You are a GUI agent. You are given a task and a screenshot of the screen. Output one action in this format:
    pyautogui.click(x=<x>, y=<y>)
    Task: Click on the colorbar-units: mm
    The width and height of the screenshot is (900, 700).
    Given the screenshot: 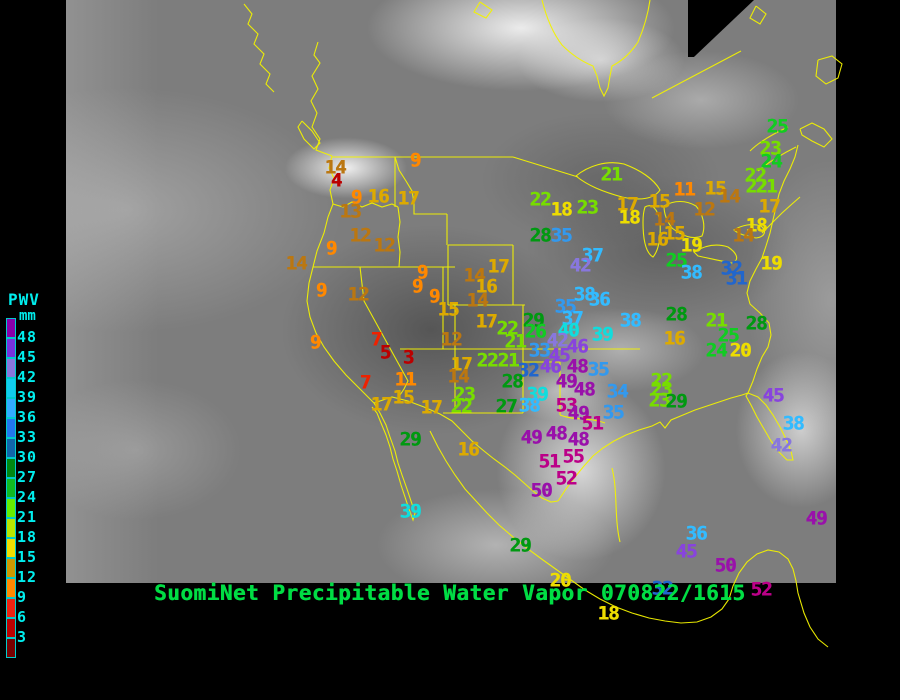 What is the action you would take?
    pyautogui.click(x=27, y=316)
    